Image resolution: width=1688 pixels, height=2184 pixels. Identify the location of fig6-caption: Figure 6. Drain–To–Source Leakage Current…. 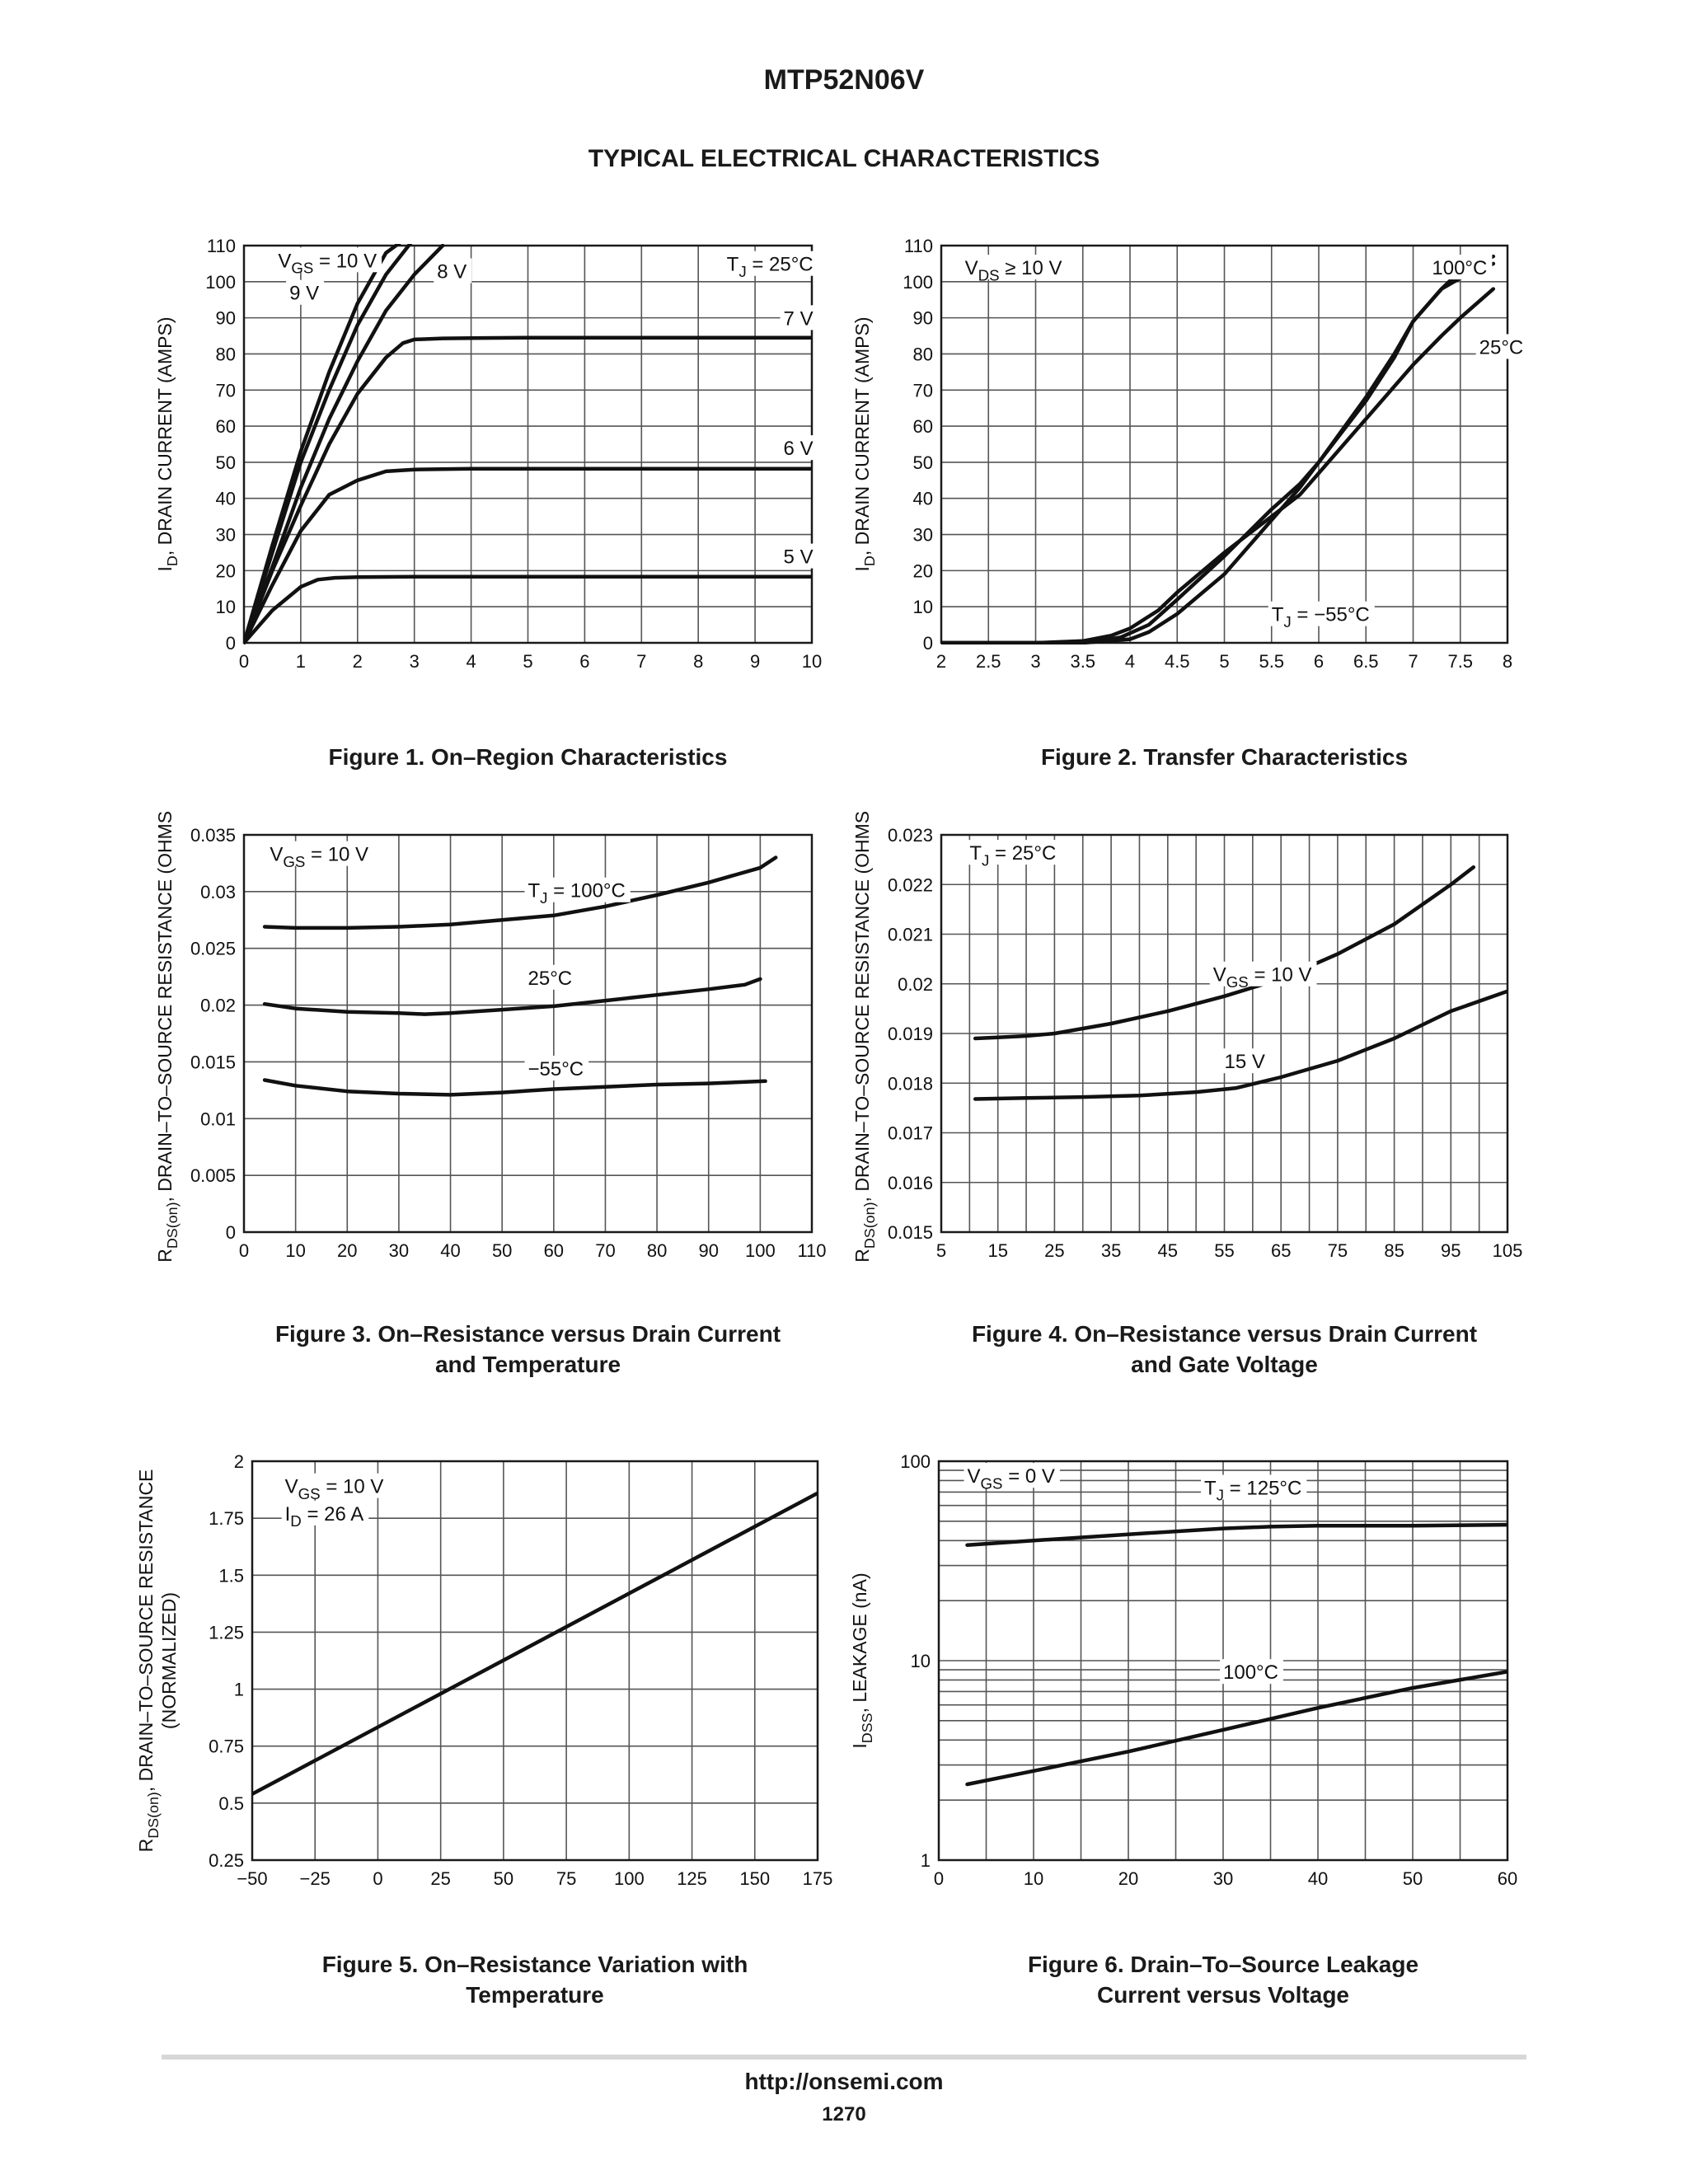
(1223, 1979).